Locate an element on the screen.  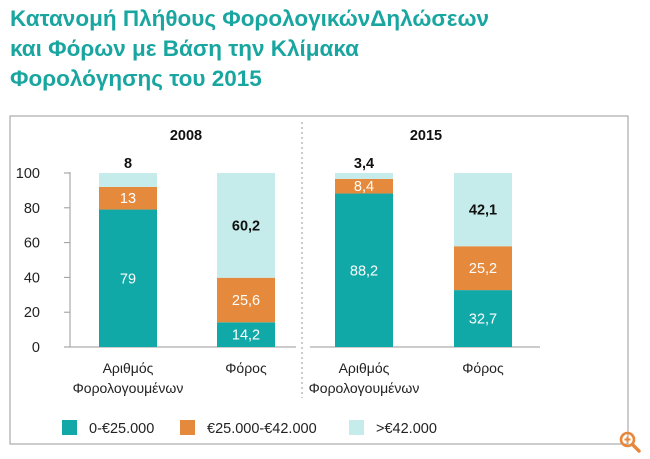
title-line: και Φόρων με Βάση την Κλίμακα is located at coordinates (184, 48).